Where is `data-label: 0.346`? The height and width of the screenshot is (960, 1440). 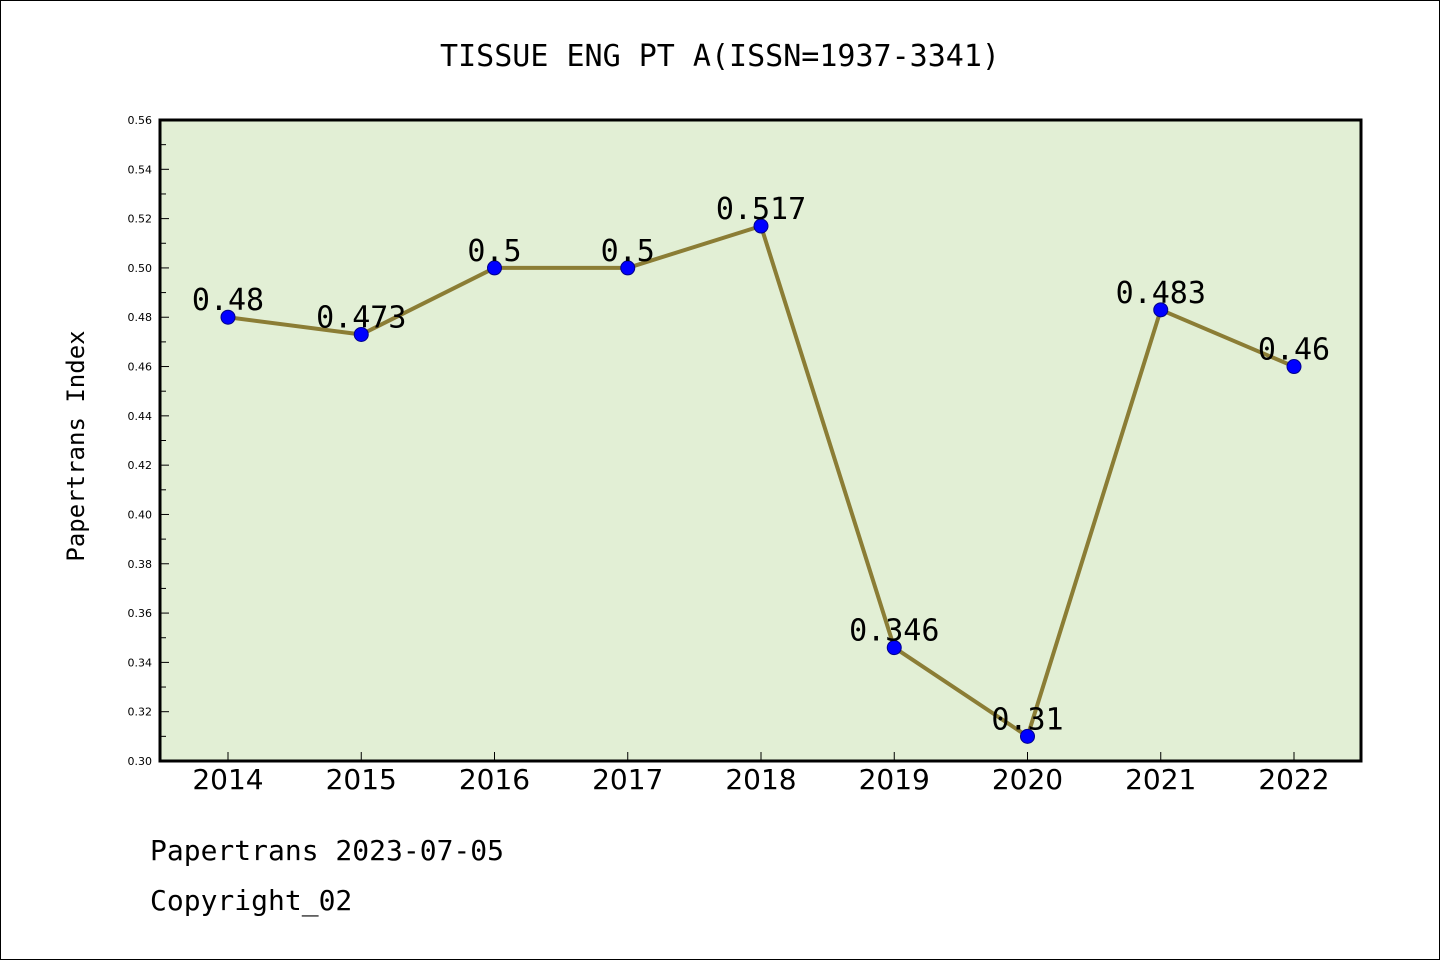
data-label: 0.346 is located at coordinates (894, 631).